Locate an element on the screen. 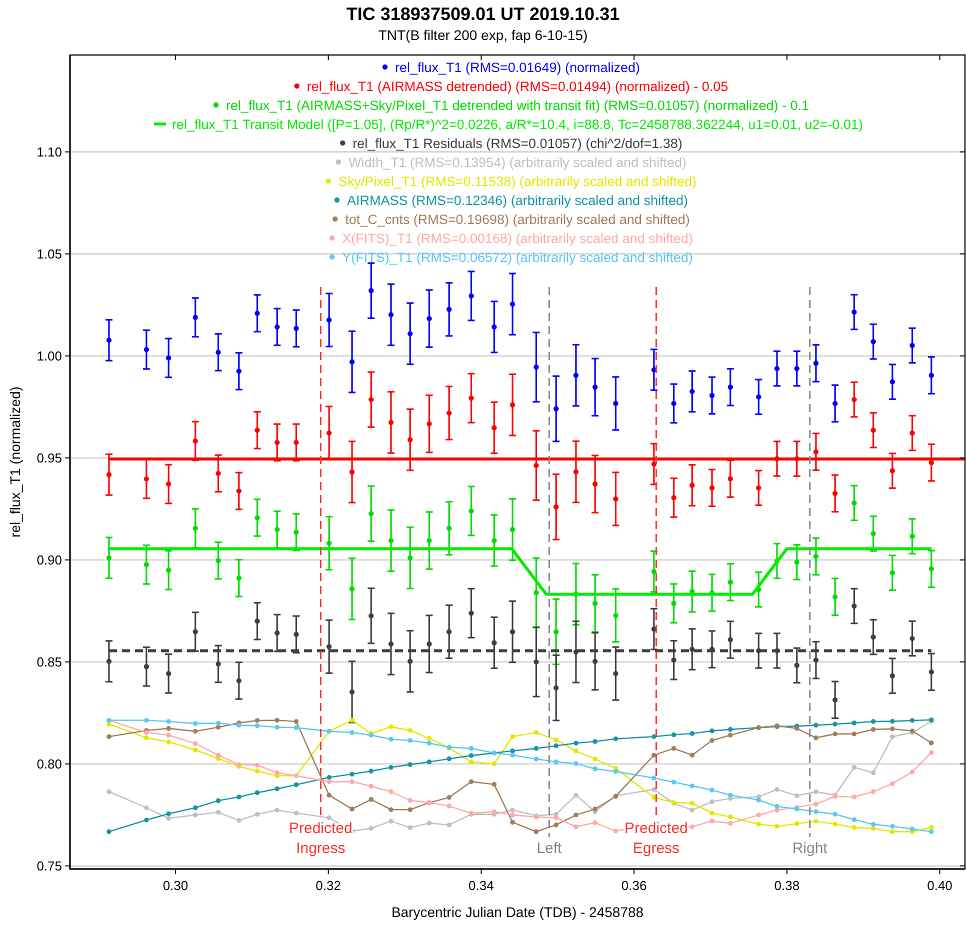 The image size is (966, 925). x-tick-label: 0.38 is located at coordinates (787, 885).